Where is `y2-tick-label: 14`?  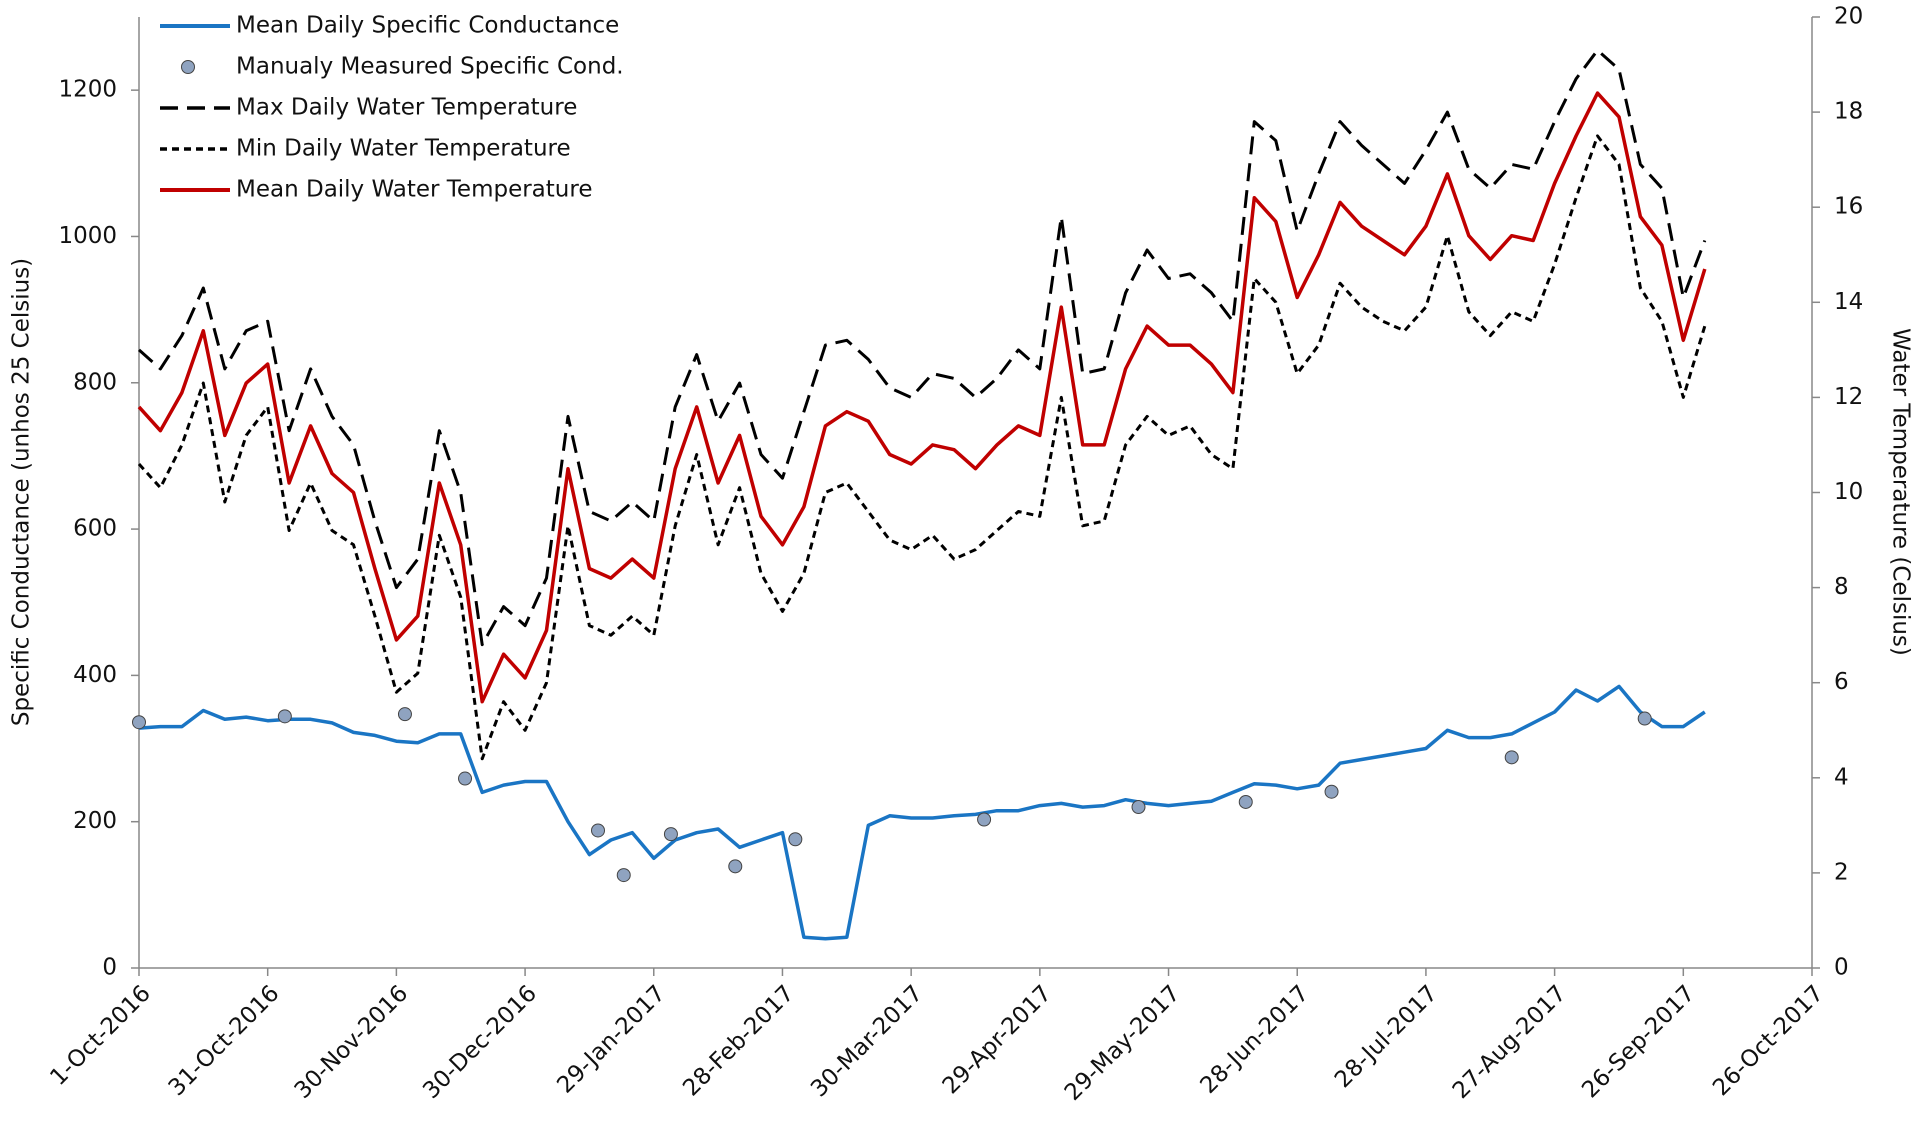 y2-tick-label: 14 is located at coordinates (1848, 302).